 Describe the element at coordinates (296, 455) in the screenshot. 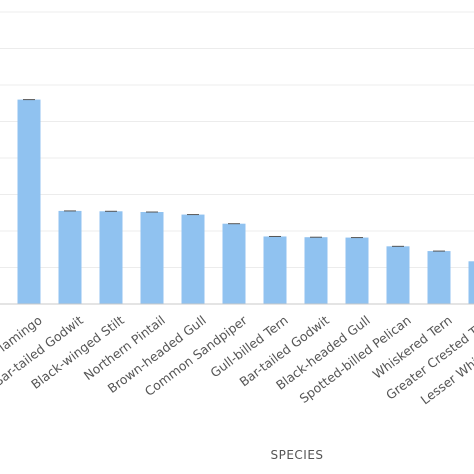

I see `x-axis-title: SPECIES` at that location.